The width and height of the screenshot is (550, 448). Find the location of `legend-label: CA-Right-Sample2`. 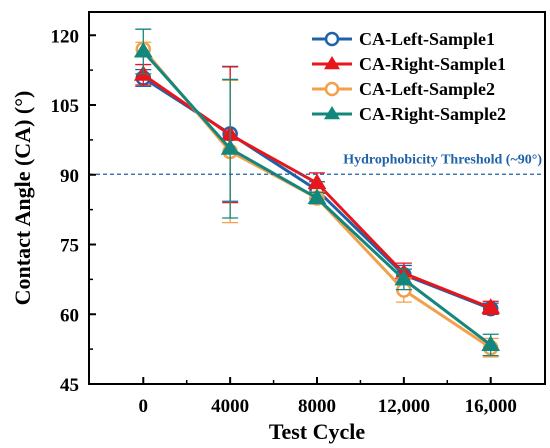

legend-label: CA-Right-Sample2 is located at coordinates (432, 114).